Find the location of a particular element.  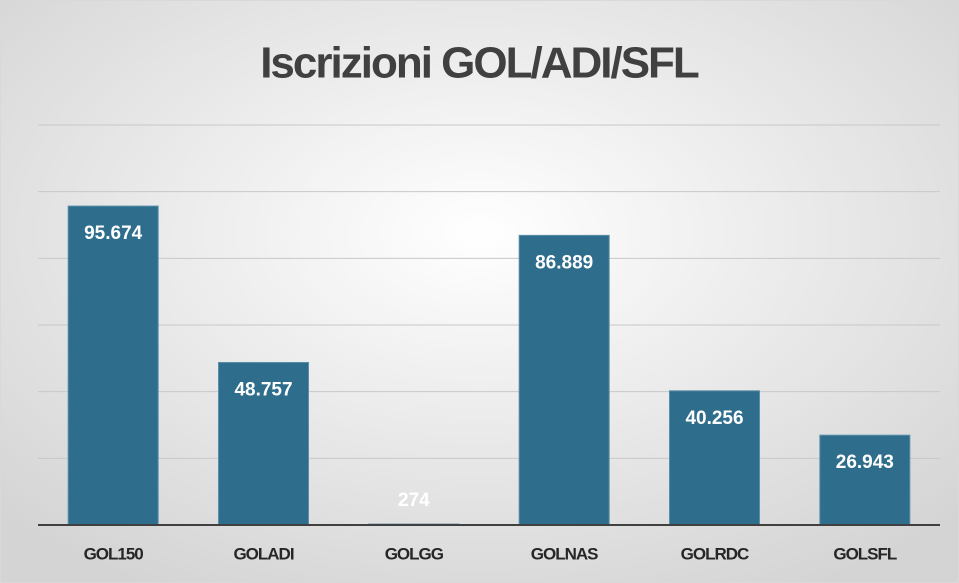

x-tick-label: GOL150 is located at coordinates (114, 553).